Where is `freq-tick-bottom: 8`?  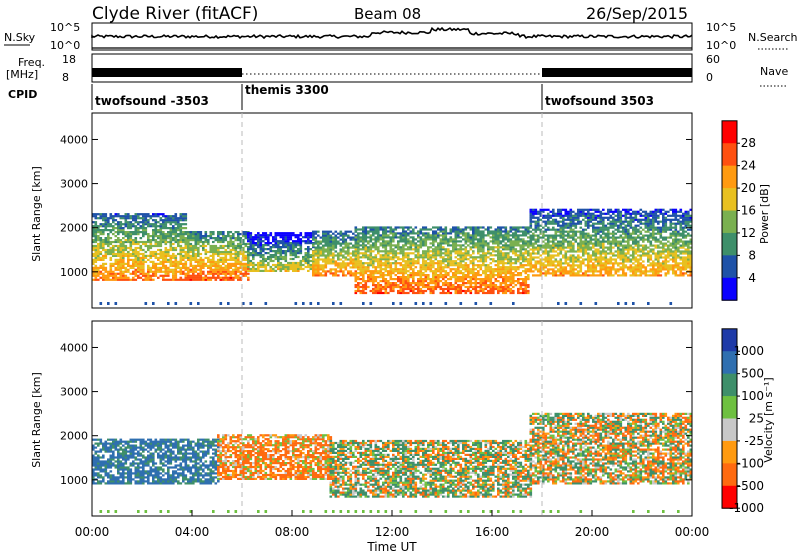 freq-tick-bottom: 8 is located at coordinates (65, 77).